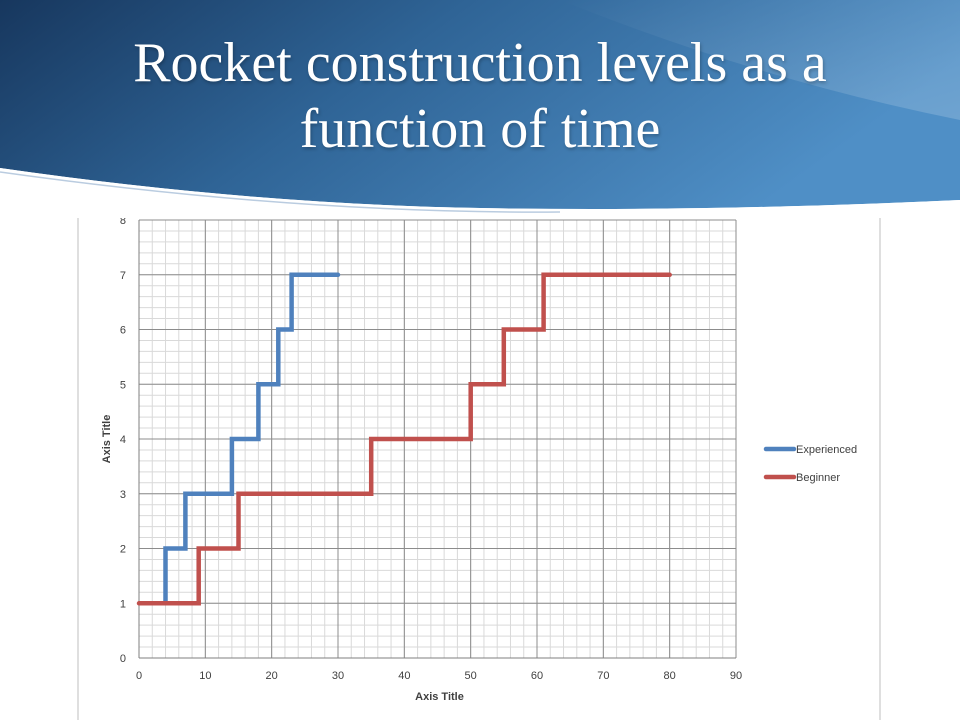  Describe the element at coordinates (123, 604) in the screenshot. I see `y-tick-label: 1` at that location.